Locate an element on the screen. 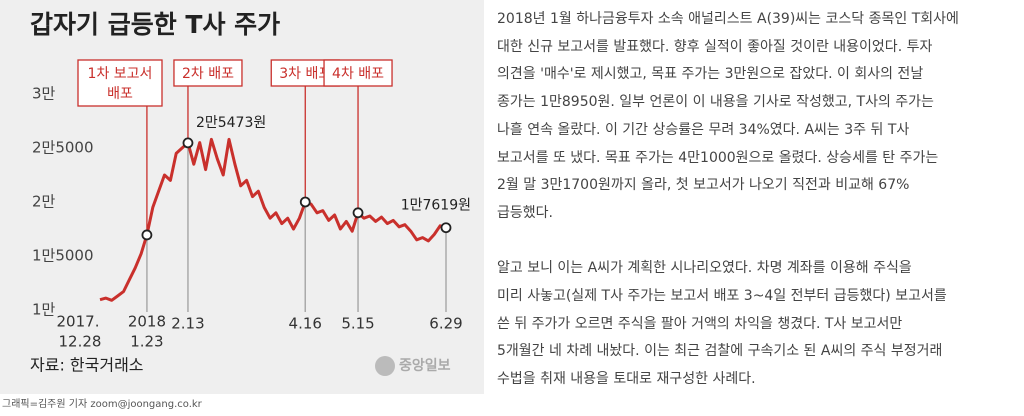 The width and height of the screenshot is (1024, 416). annotation-text: 3차 배포 is located at coordinates (305, 74).